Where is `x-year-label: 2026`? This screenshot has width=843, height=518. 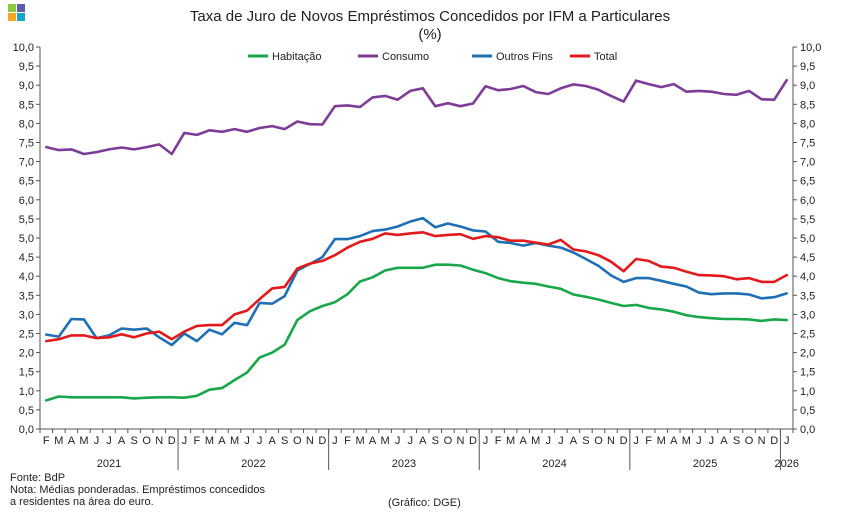 x-year-label: 2026 is located at coordinates (786, 464).